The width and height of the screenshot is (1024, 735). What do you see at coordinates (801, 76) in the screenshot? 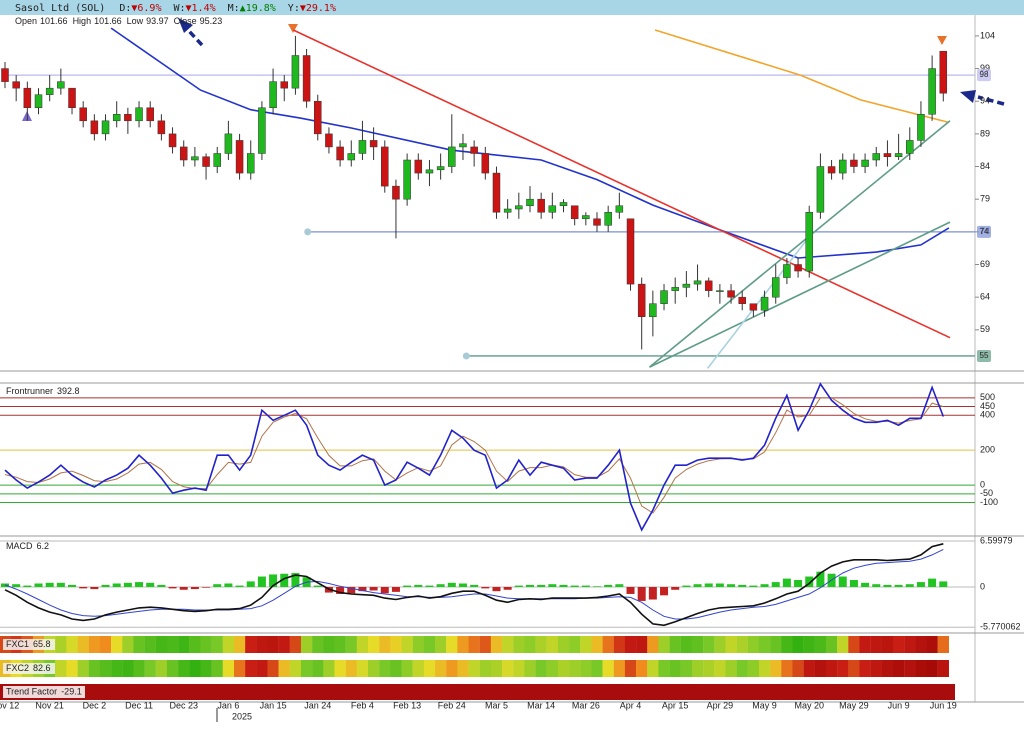
I see `overlay-line` at bounding box center [801, 76].